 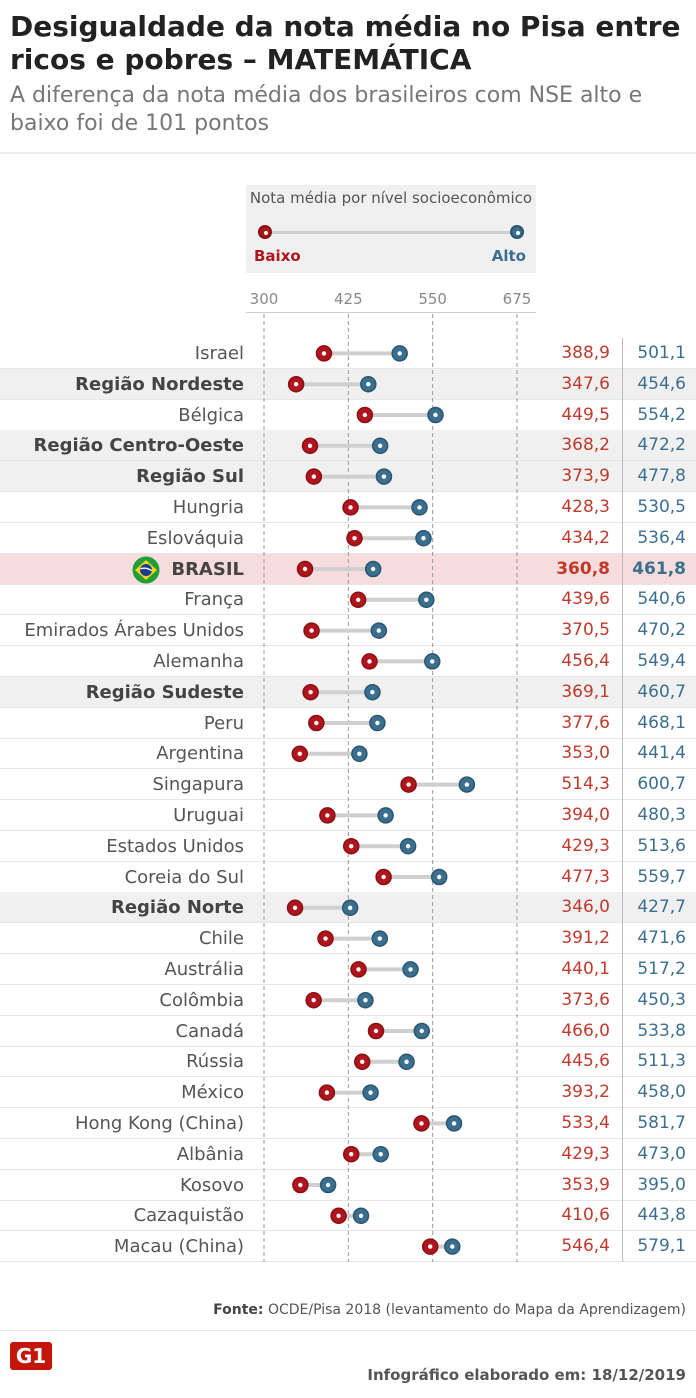 What do you see at coordinates (219, 353) in the screenshot?
I see `row-label: Israel` at bounding box center [219, 353].